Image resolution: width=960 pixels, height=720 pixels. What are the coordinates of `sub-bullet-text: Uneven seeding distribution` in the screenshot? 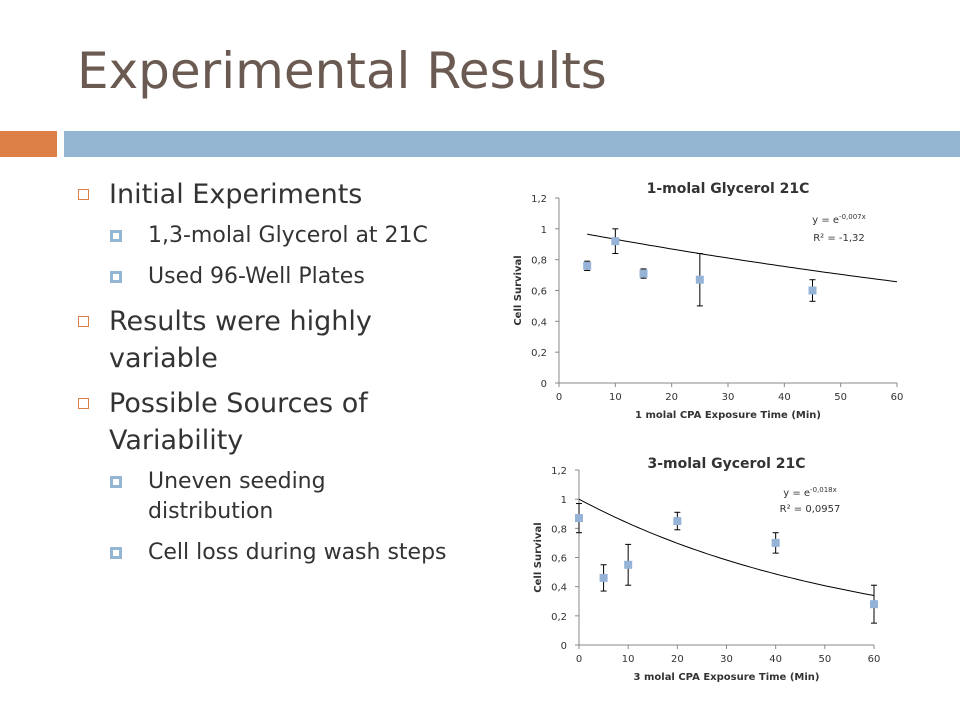 It's located at (237, 496).